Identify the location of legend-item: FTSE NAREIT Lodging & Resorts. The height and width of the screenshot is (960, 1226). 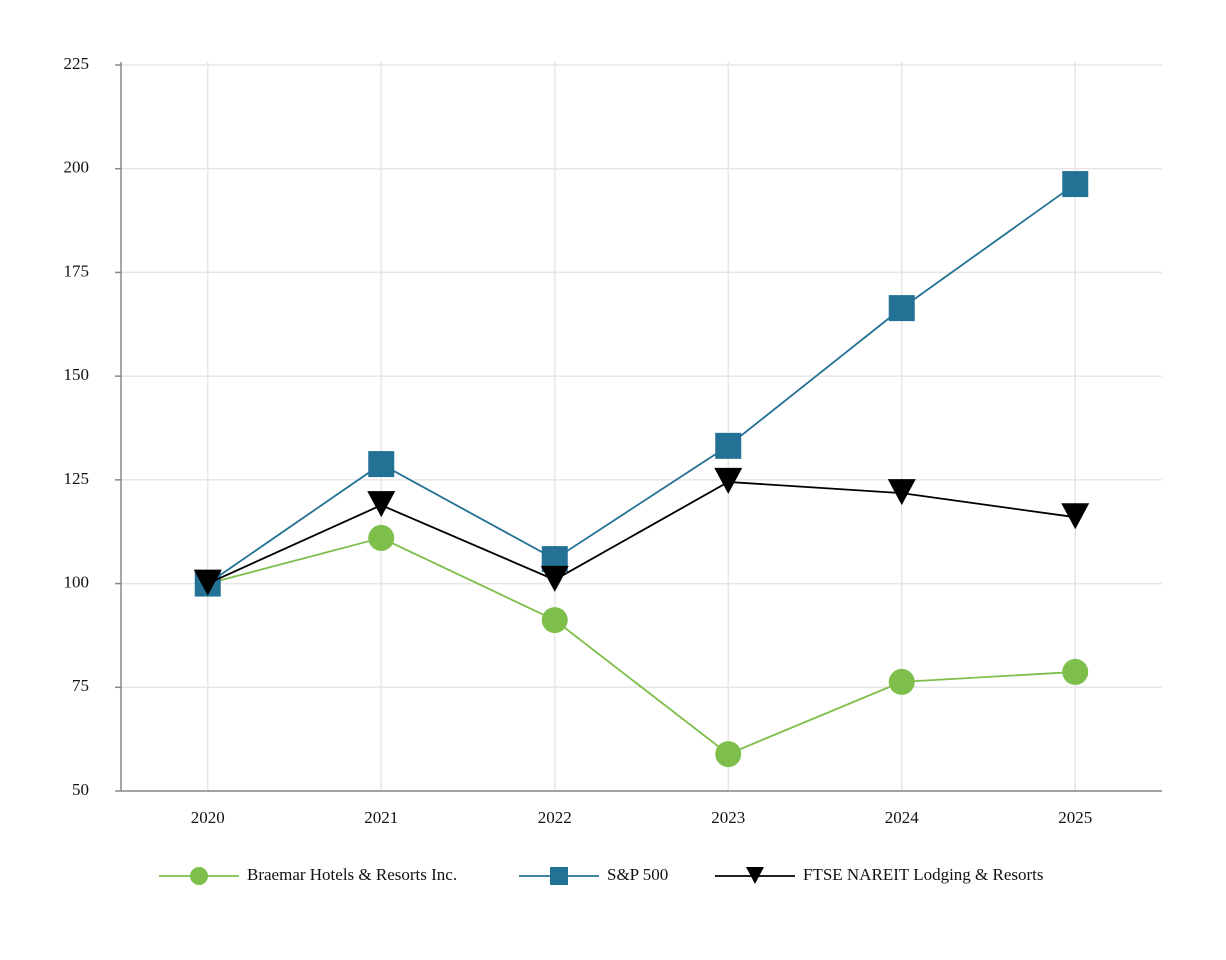
(879, 874).